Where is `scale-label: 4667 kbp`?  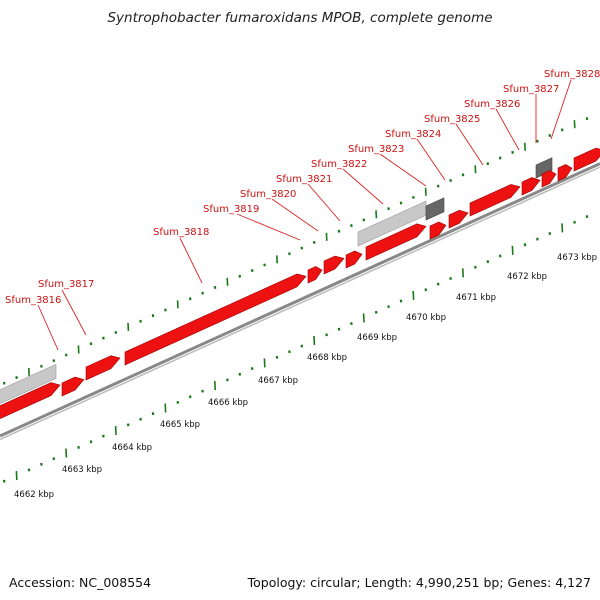 scale-label: 4667 kbp is located at coordinates (278, 381).